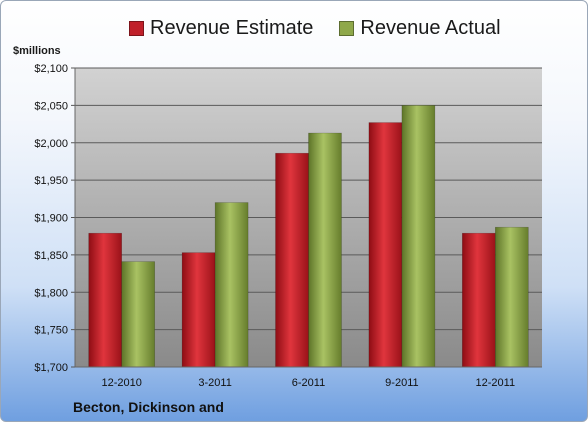 The image size is (588, 422). I want to click on legend-swatch-actual, so click(347, 28).